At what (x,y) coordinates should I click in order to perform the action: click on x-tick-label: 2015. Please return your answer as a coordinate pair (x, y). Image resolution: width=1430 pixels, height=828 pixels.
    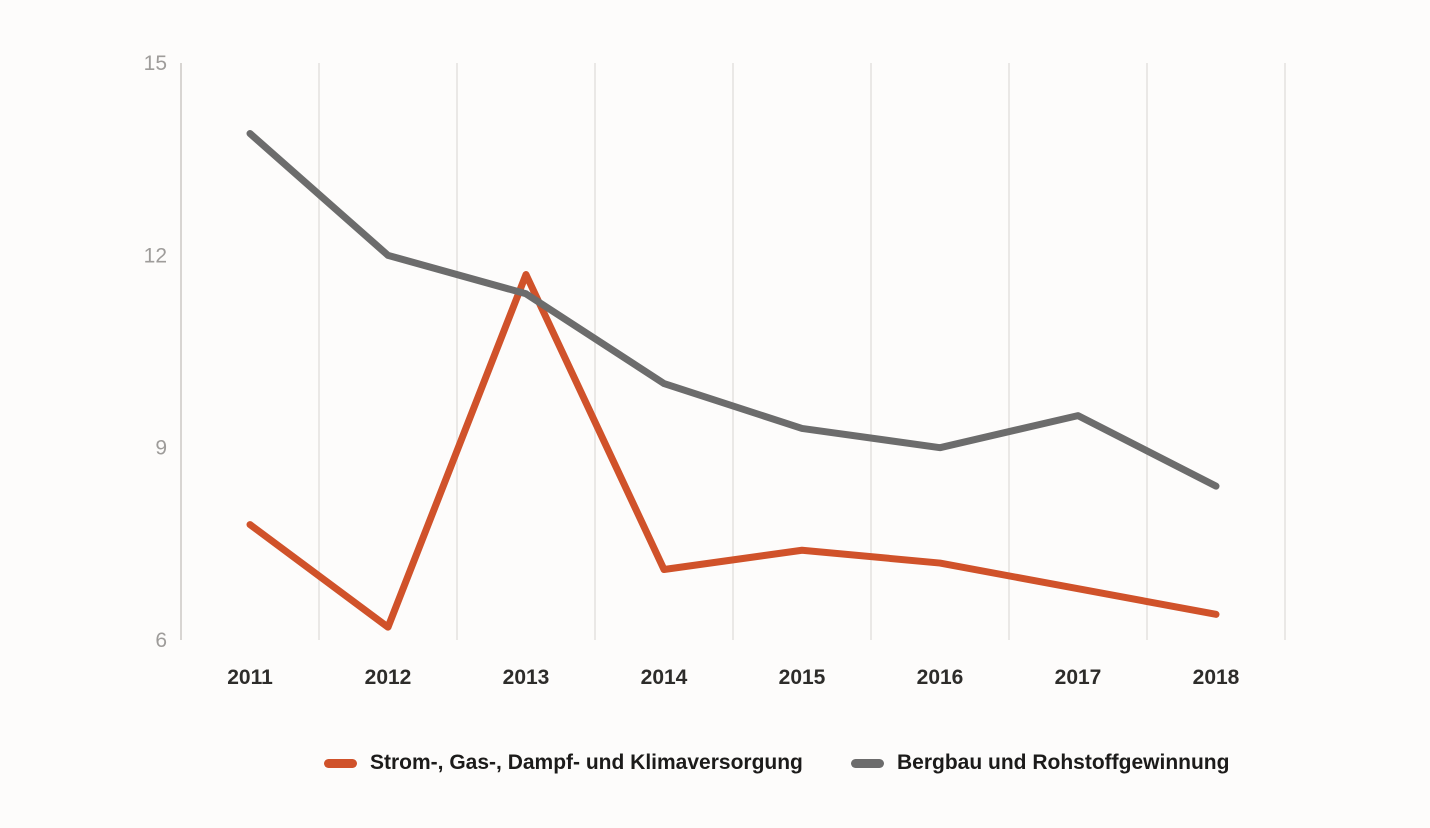
    Looking at the image, I should click on (802, 677).